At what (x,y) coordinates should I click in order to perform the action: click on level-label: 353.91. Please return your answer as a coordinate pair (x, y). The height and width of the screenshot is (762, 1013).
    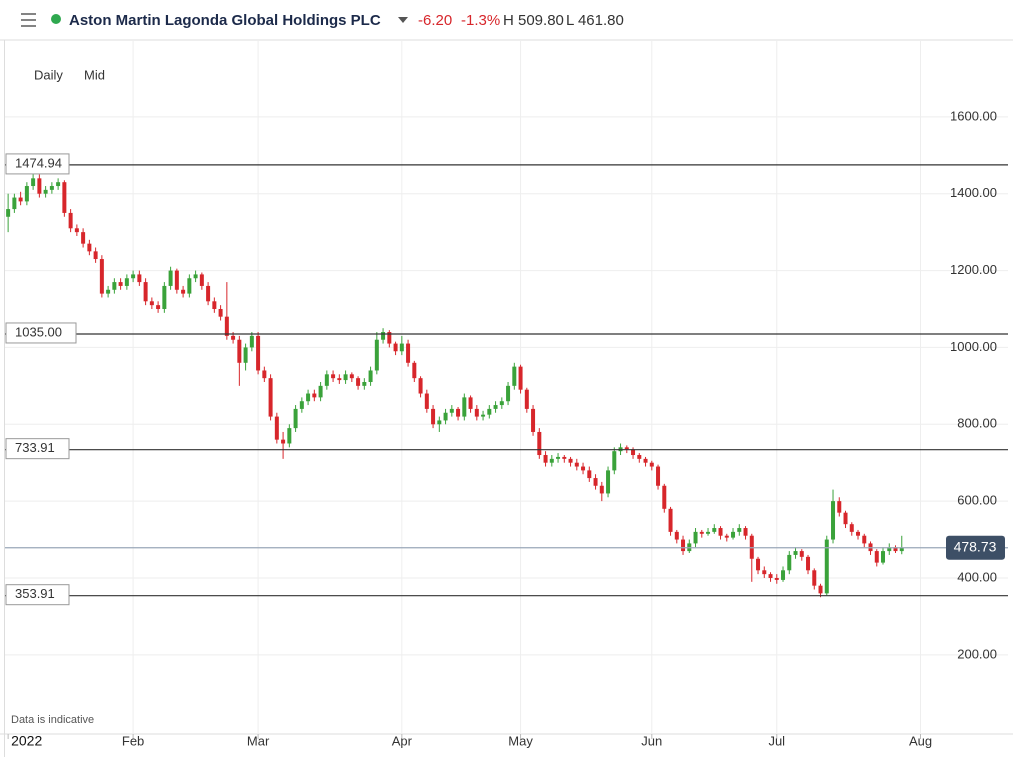
    Looking at the image, I should click on (35, 593).